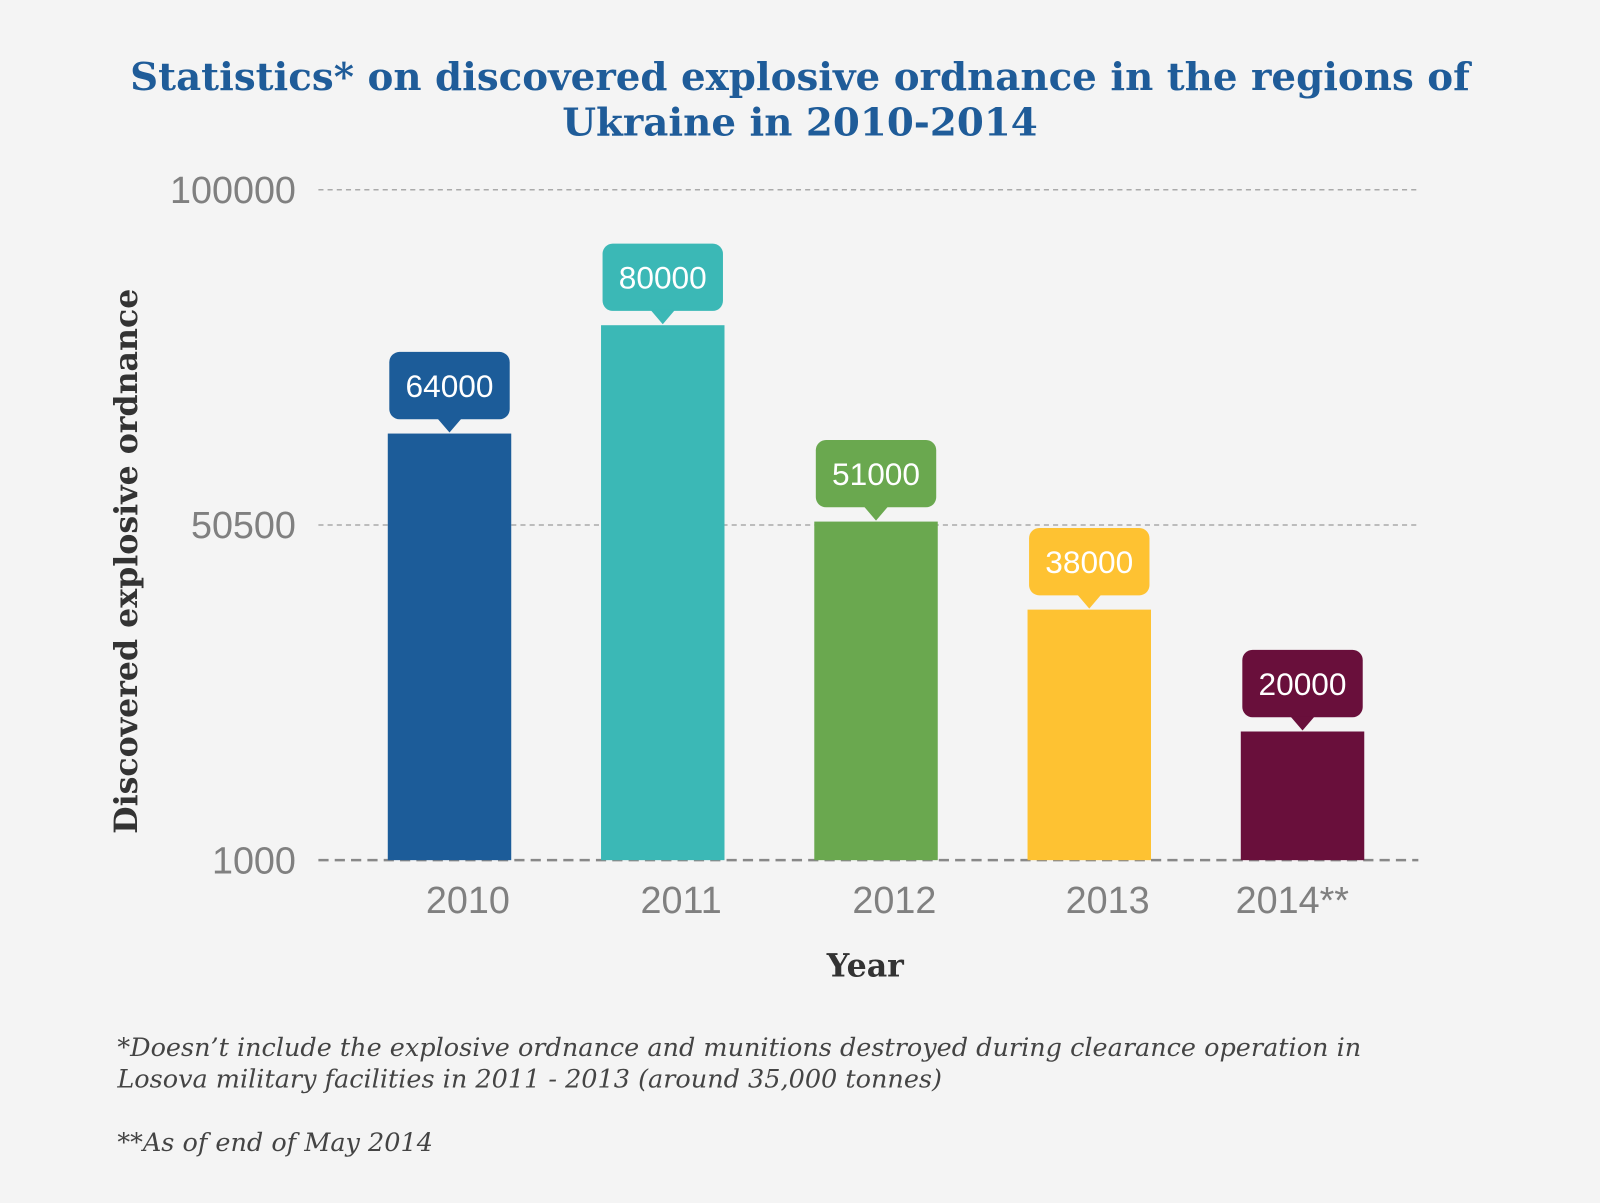 The width and height of the screenshot is (1600, 1203). What do you see at coordinates (663, 593) in the screenshot?
I see `bar-2011` at bounding box center [663, 593].